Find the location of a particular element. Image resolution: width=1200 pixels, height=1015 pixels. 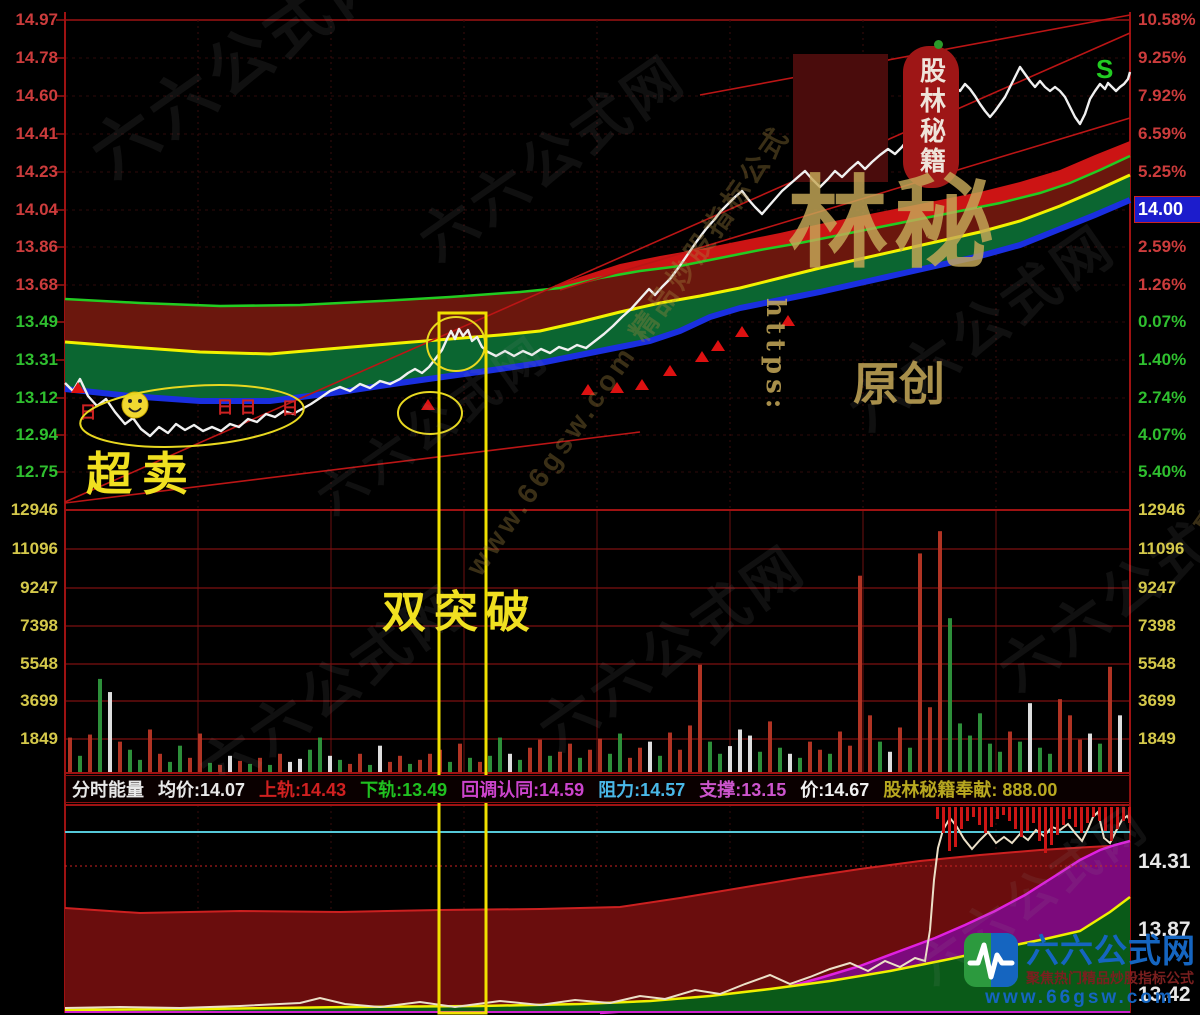

price-axis-tick: 12.94 is located at coordinates (36, 434).